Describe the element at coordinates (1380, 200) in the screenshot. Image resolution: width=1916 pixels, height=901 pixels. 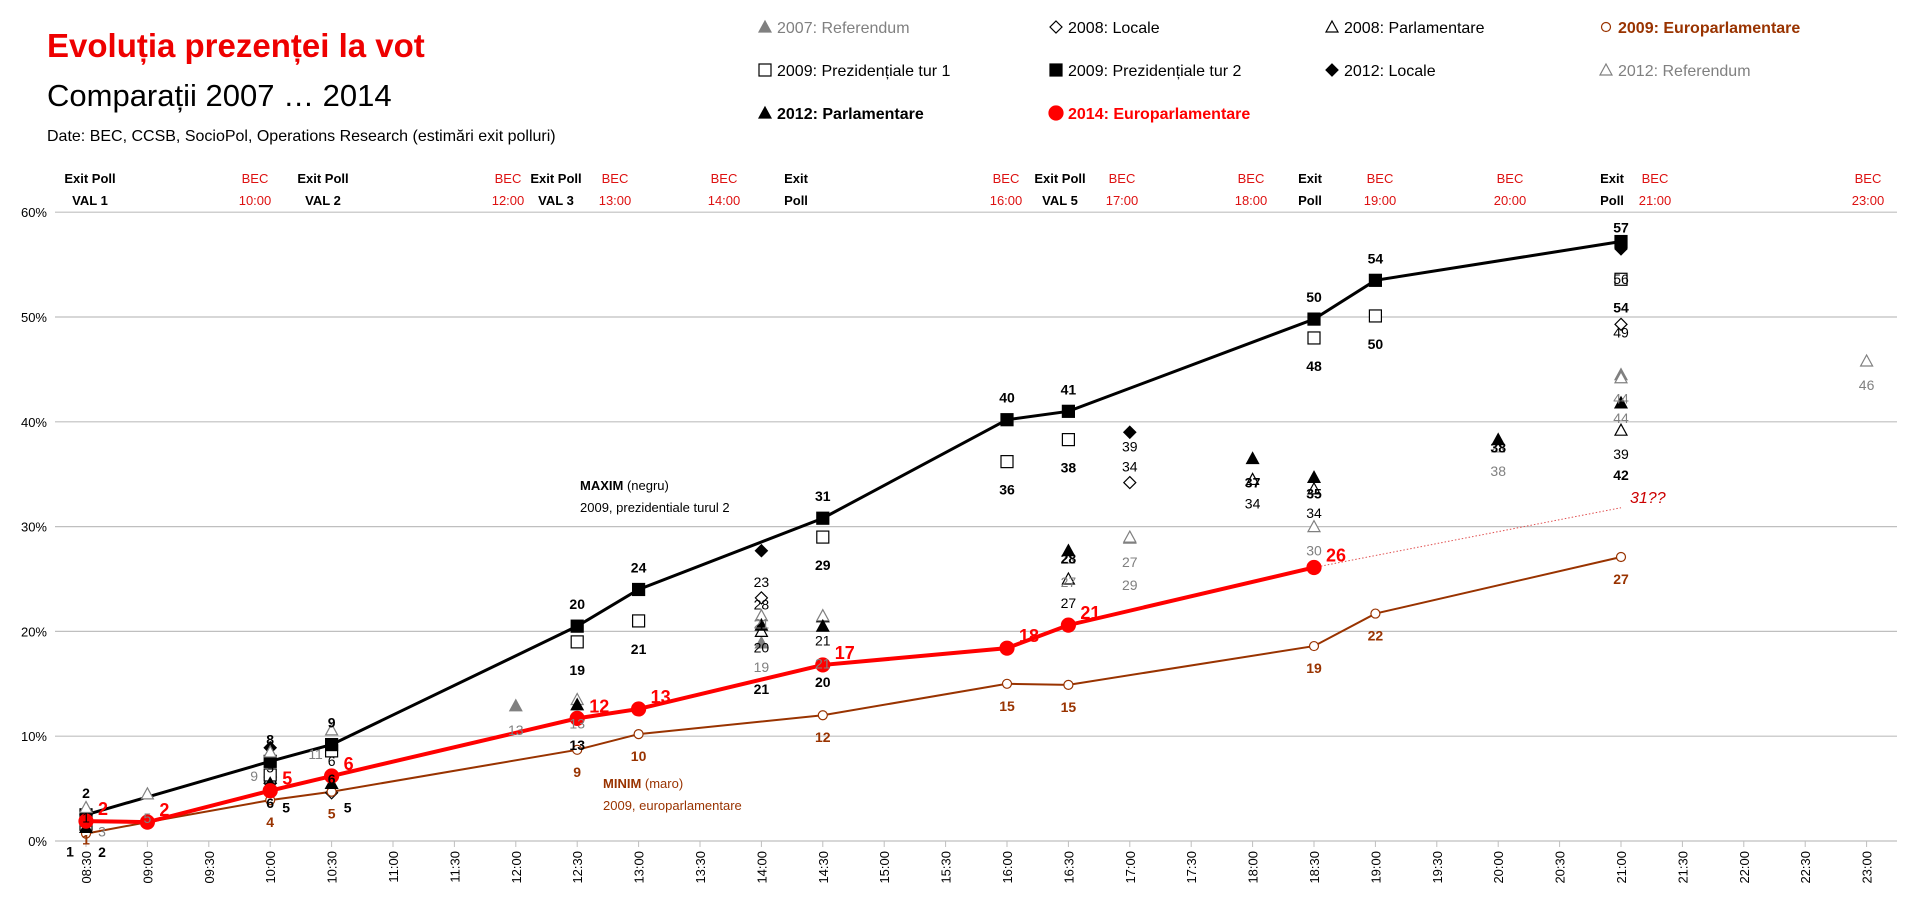
I see `top-marker-line2: 19:00` at that location.